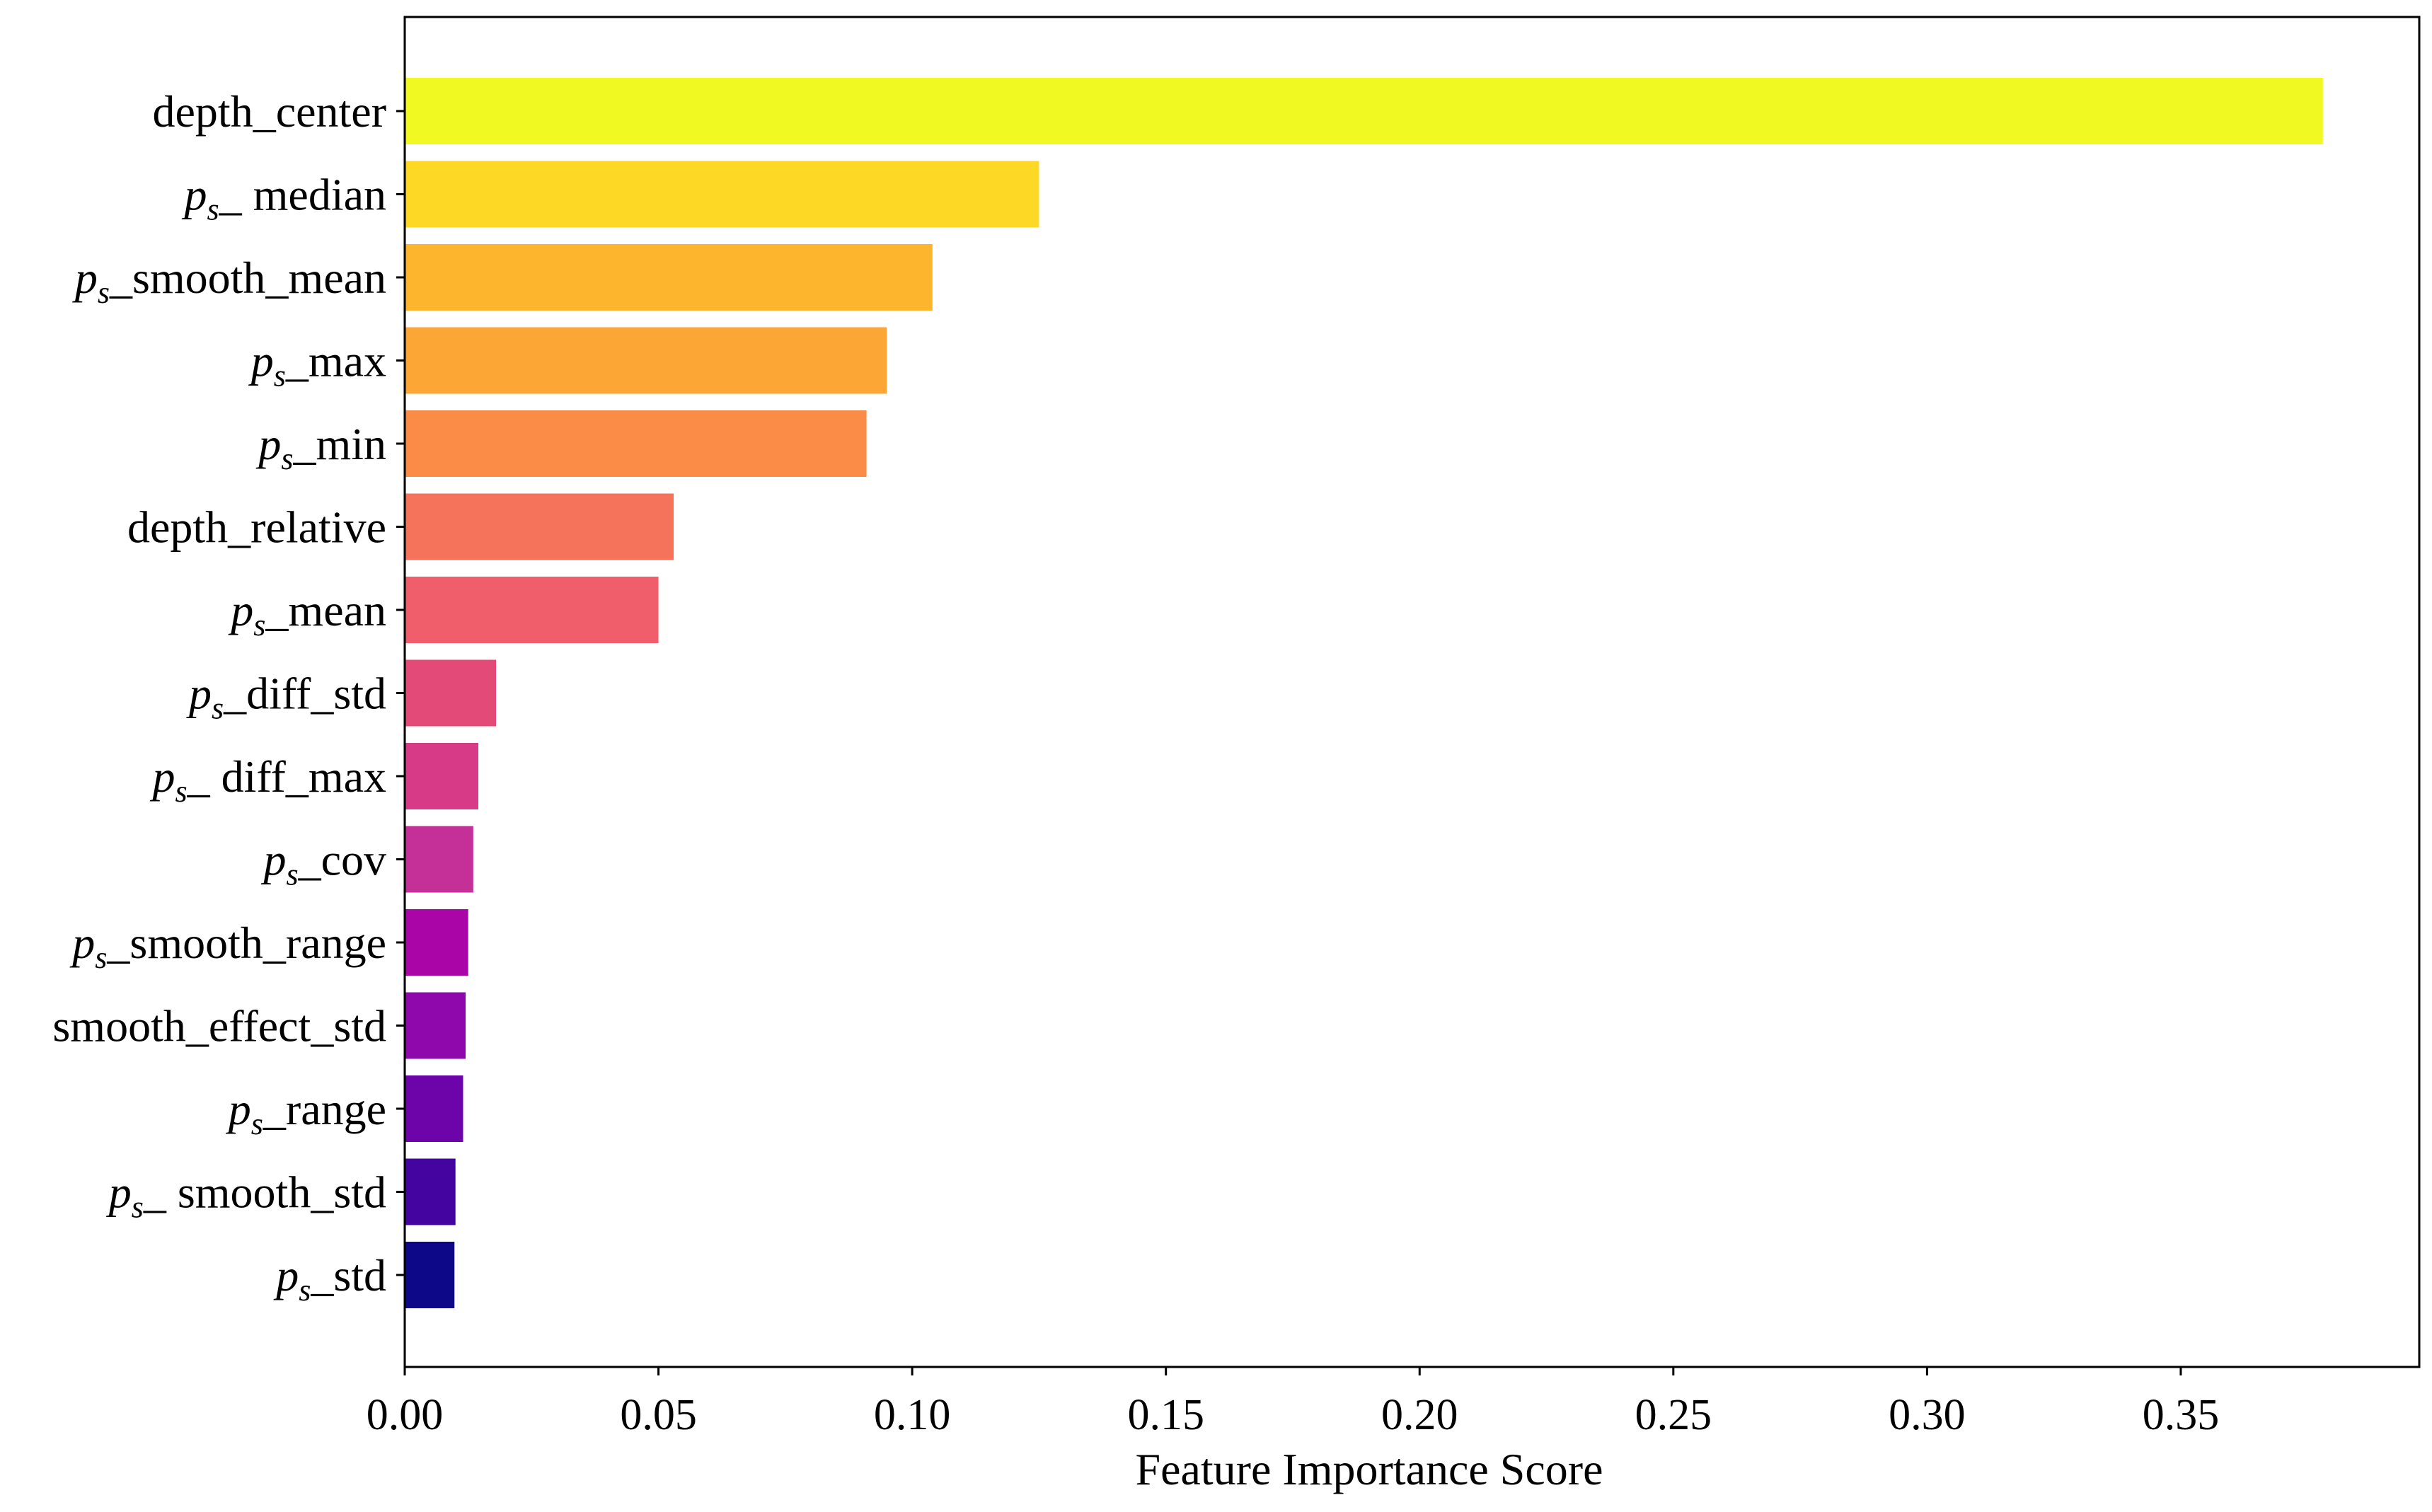 This screenshot has height=1512, width=2432. What do you see at coordinates (1927, 1415) in the screenshot?
I see `x-tick-label: 0.30` at bounding box center [1927, 1415].